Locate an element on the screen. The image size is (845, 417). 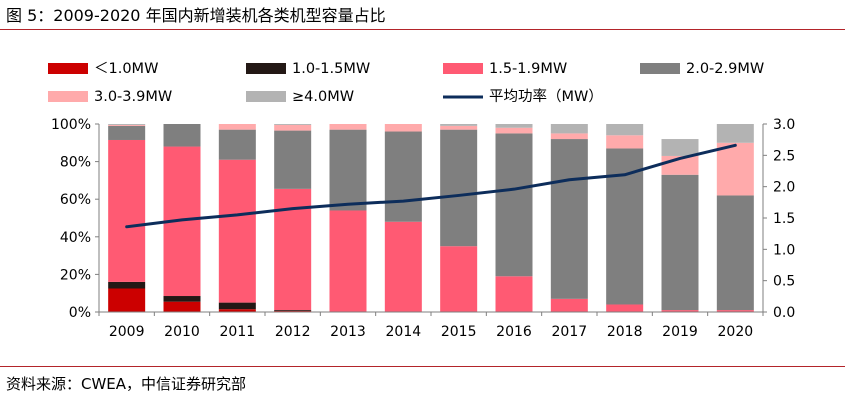
average-power-line-path is located at coordinates (431, 186).